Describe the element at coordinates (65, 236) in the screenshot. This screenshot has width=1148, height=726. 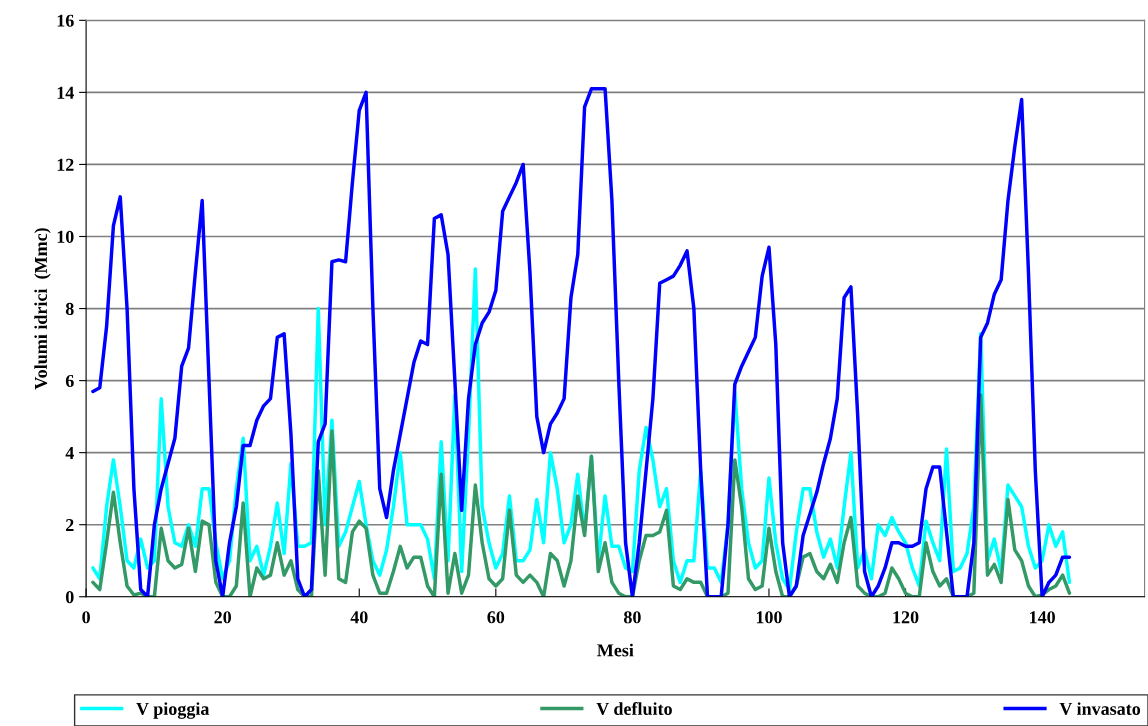
I see `y-tick-label: 10` at that location.